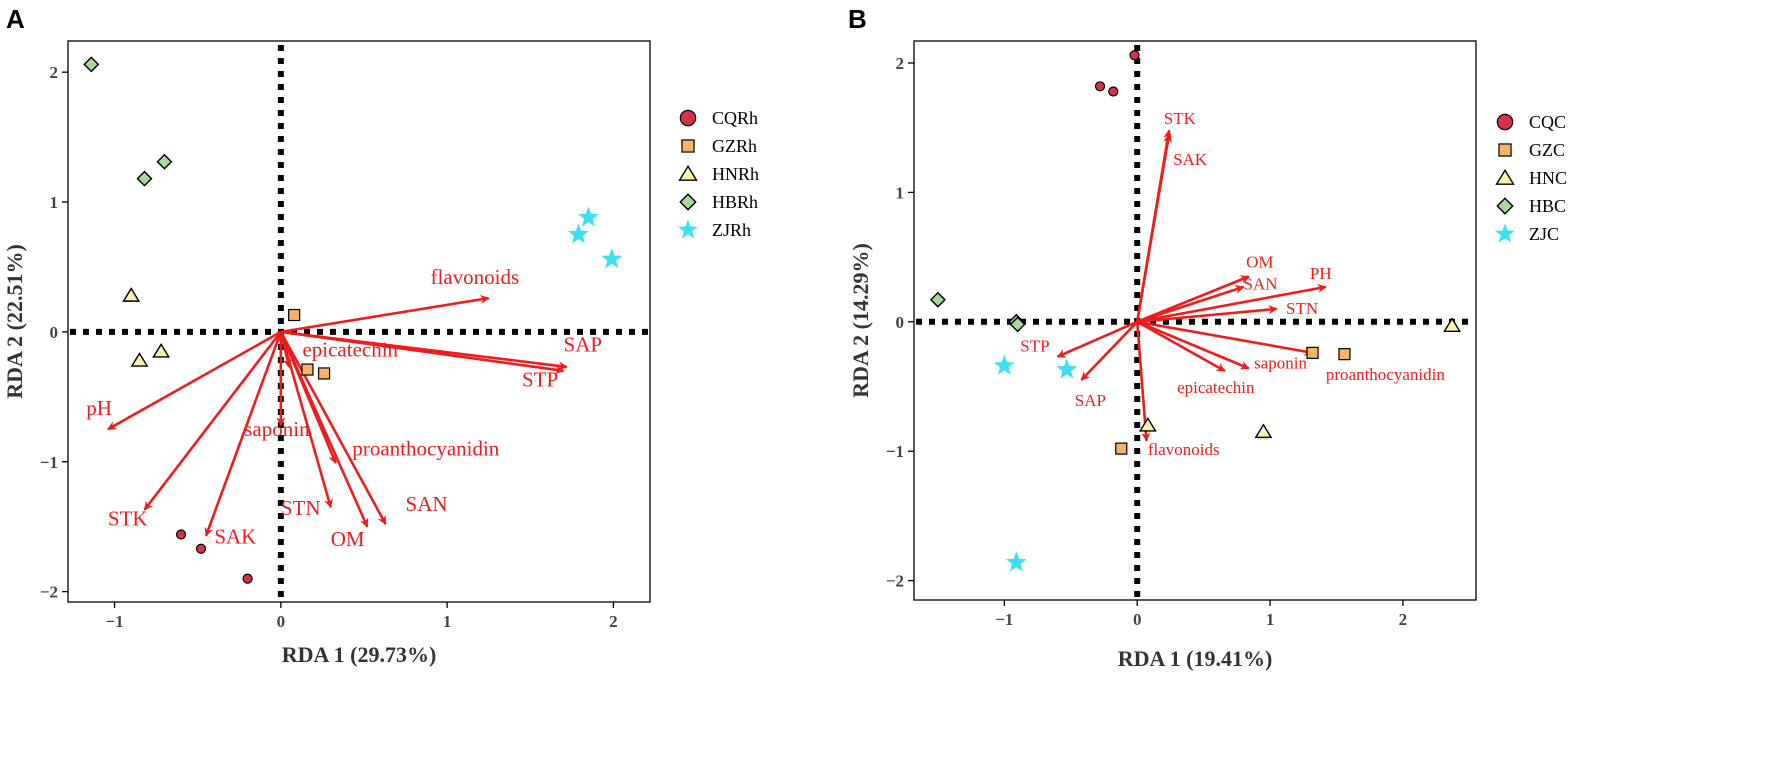 The image size is (1772, 760). What do you see at coordinates (1505, 233) in the screenshot?
I see `legend-symbol-ZJC` at bounding box center [1505, 233].